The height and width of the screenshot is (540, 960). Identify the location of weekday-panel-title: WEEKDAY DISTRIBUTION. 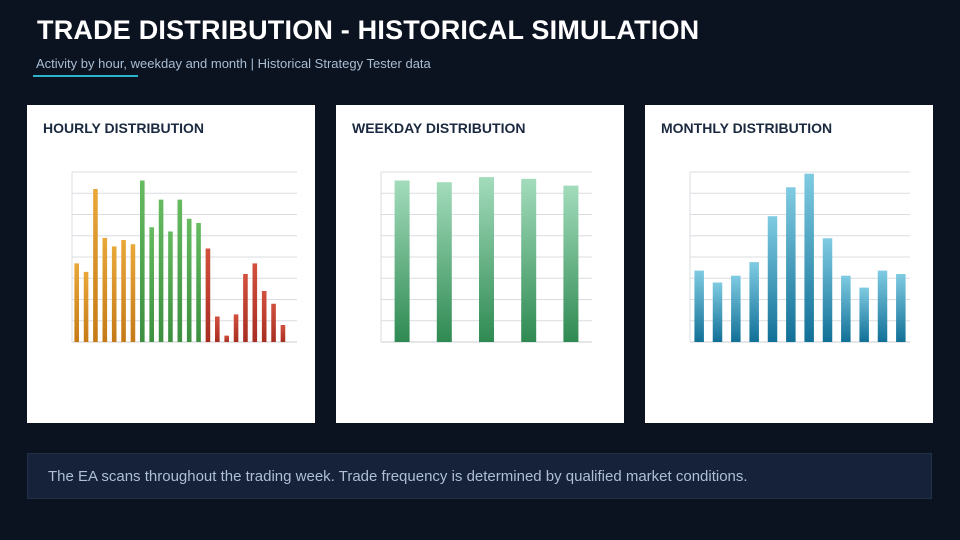
(439, 128).